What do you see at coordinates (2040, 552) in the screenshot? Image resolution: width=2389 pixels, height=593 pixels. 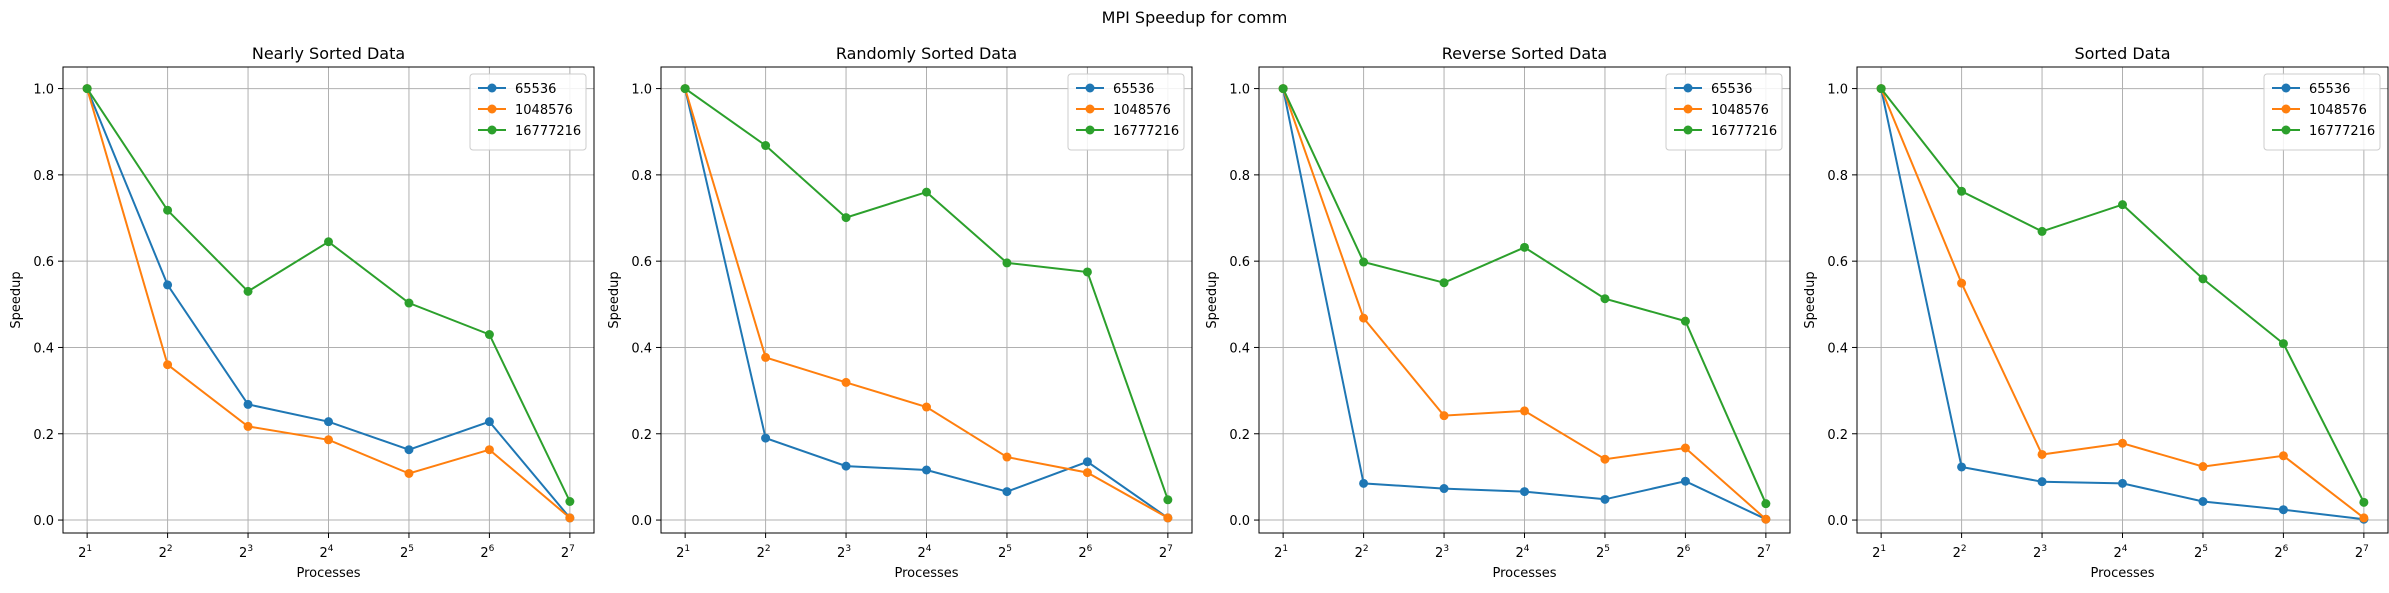 I see `x-tick-label: 23` at bounding box center [2040, 552].